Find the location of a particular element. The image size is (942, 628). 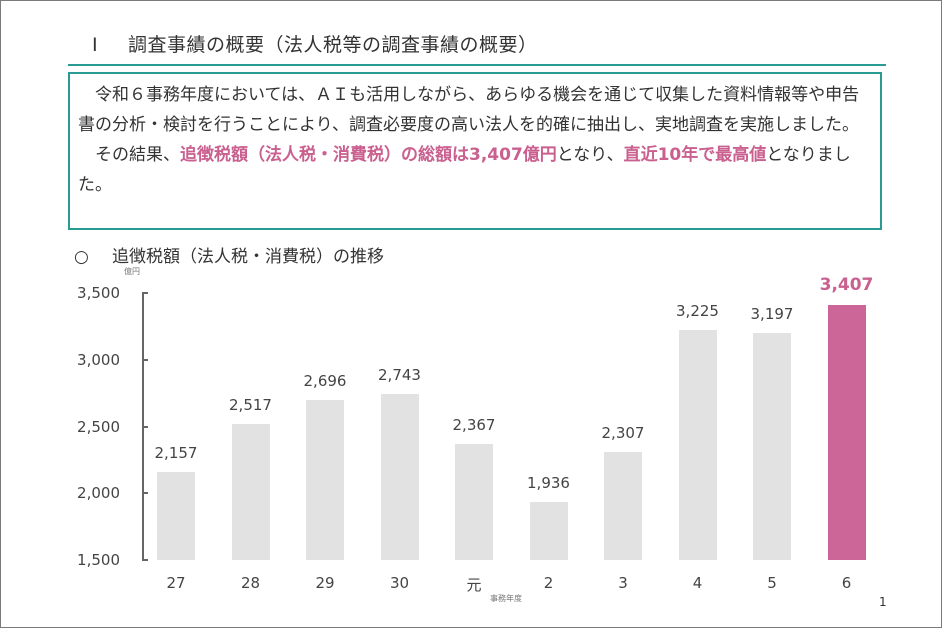

y-tick-label: 3,500 is located at coordinates (98, 293).